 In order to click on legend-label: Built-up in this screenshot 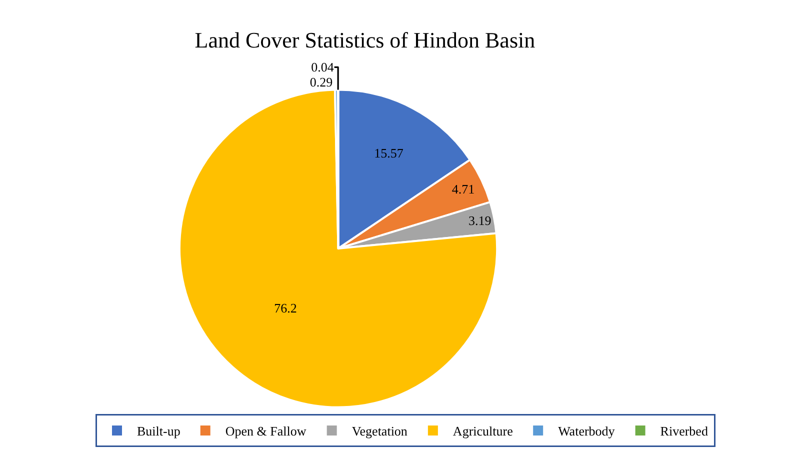, I will do `click(158, 431)`.